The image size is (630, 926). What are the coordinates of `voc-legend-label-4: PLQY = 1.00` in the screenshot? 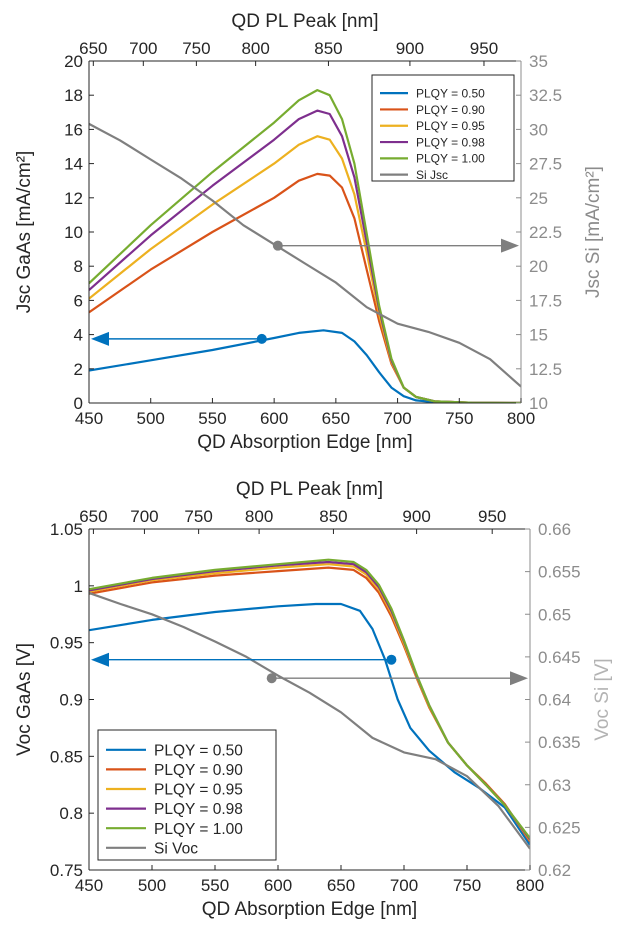 It's located at (198, 829).